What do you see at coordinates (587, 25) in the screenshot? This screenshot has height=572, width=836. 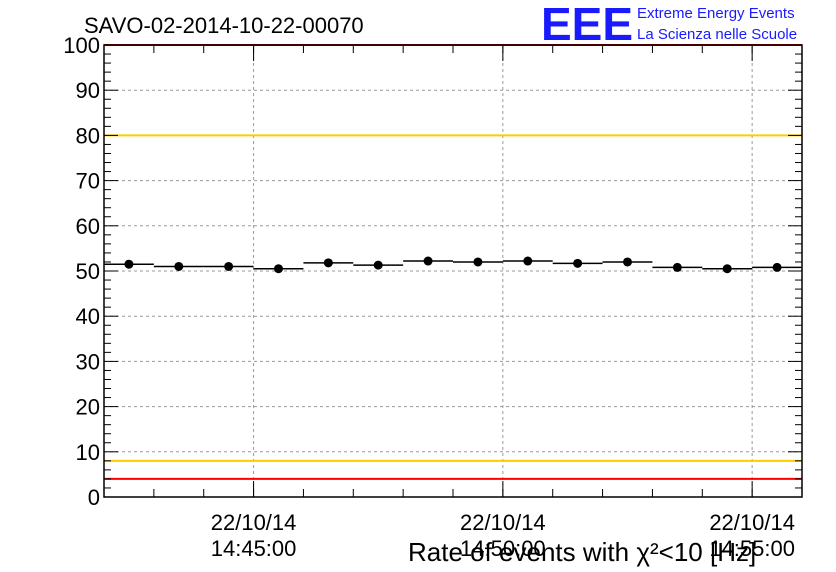 I see `logo-letters: EEE` at bounding box center [587, 25].